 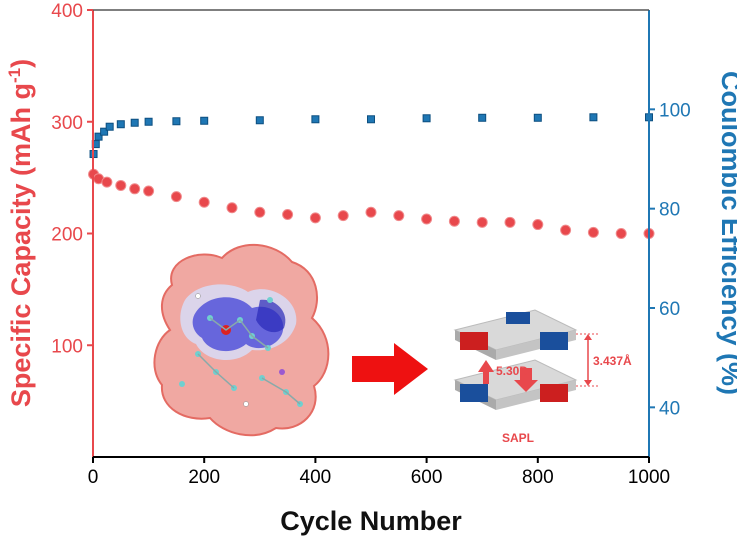 I want to click on sapl-caption: SAPL, so click(x=518, y=438).